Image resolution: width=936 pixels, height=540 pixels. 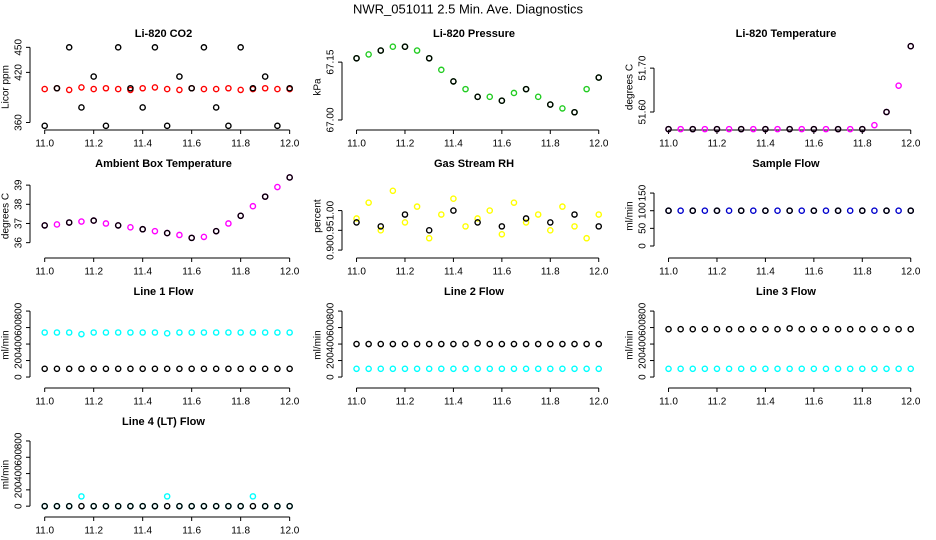 I want to click on panel-title: Li-820 Temperature, so click(x=786, y=34).